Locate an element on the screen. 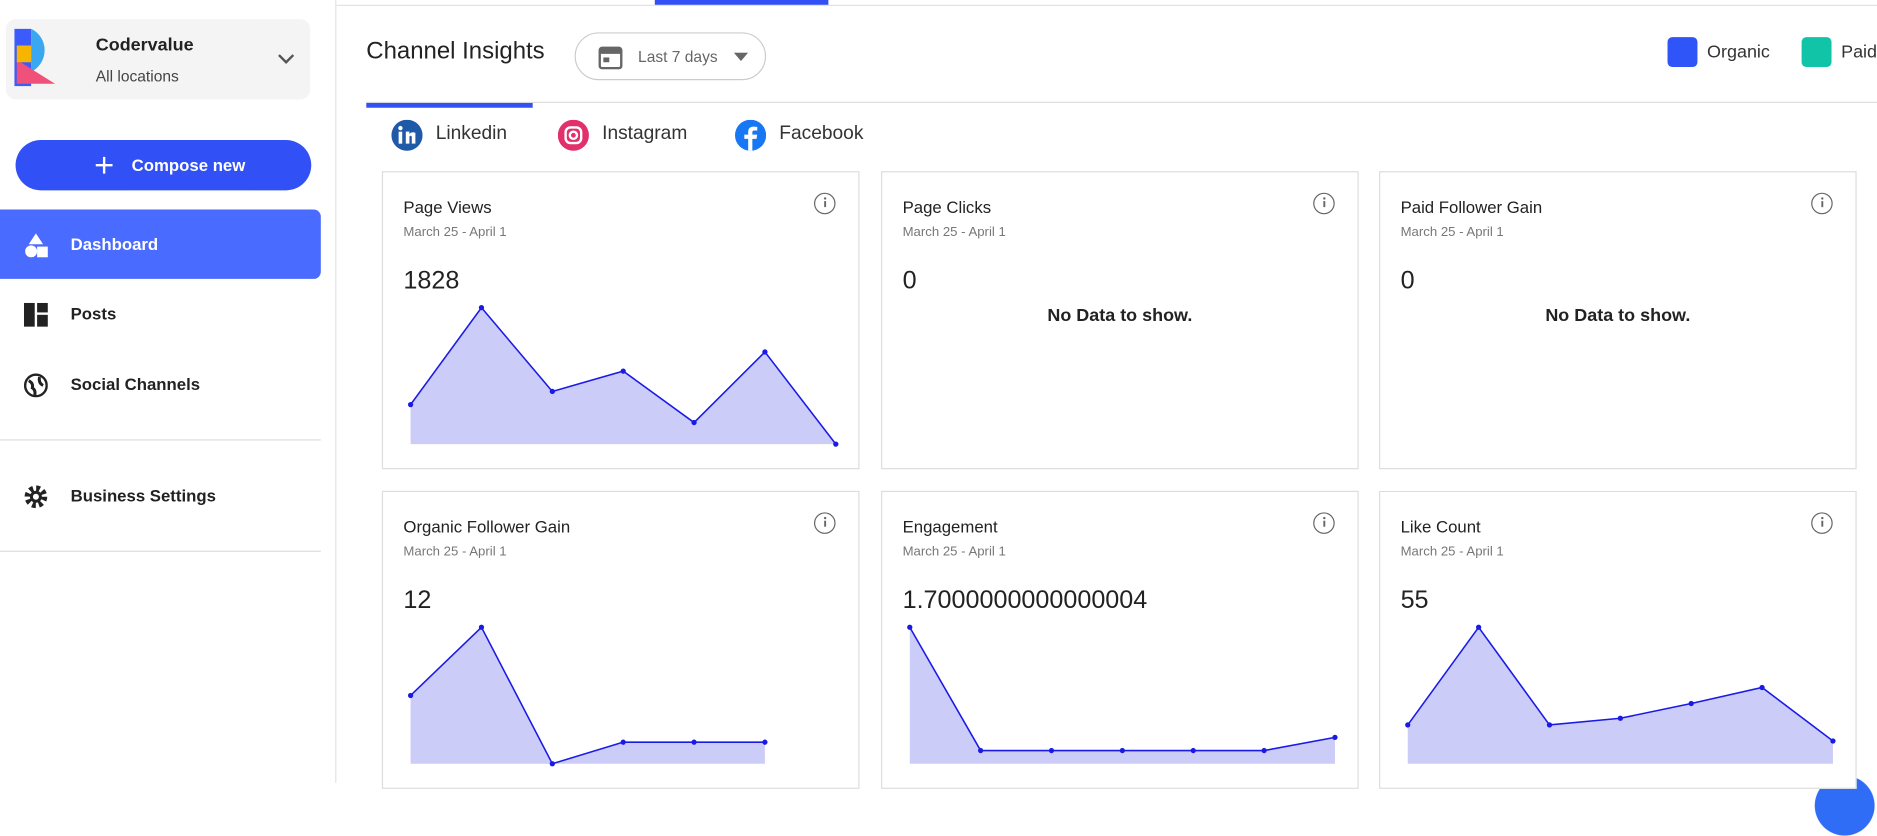  top-indicator is located at coordinates (741, 2).